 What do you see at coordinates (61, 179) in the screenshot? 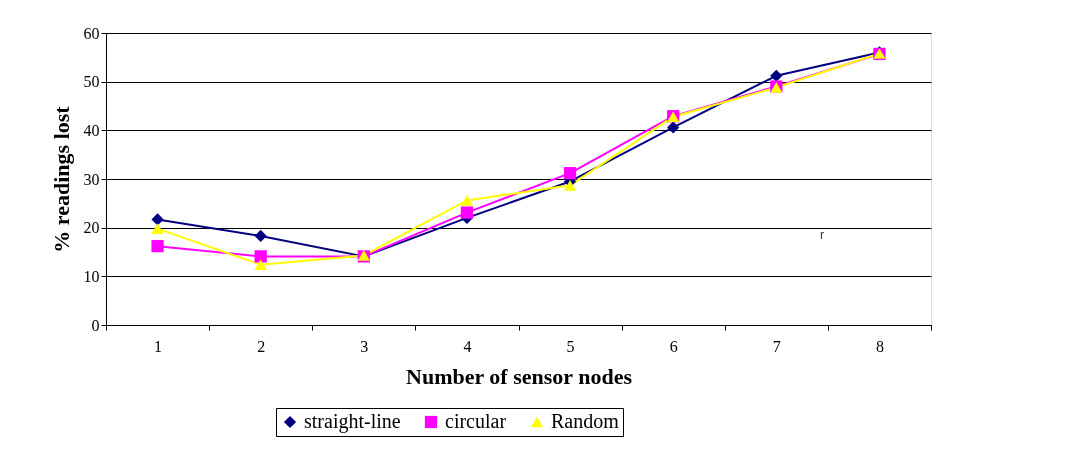
I see `y-axis-title: % readings lost` at bounding box center [61, 179].